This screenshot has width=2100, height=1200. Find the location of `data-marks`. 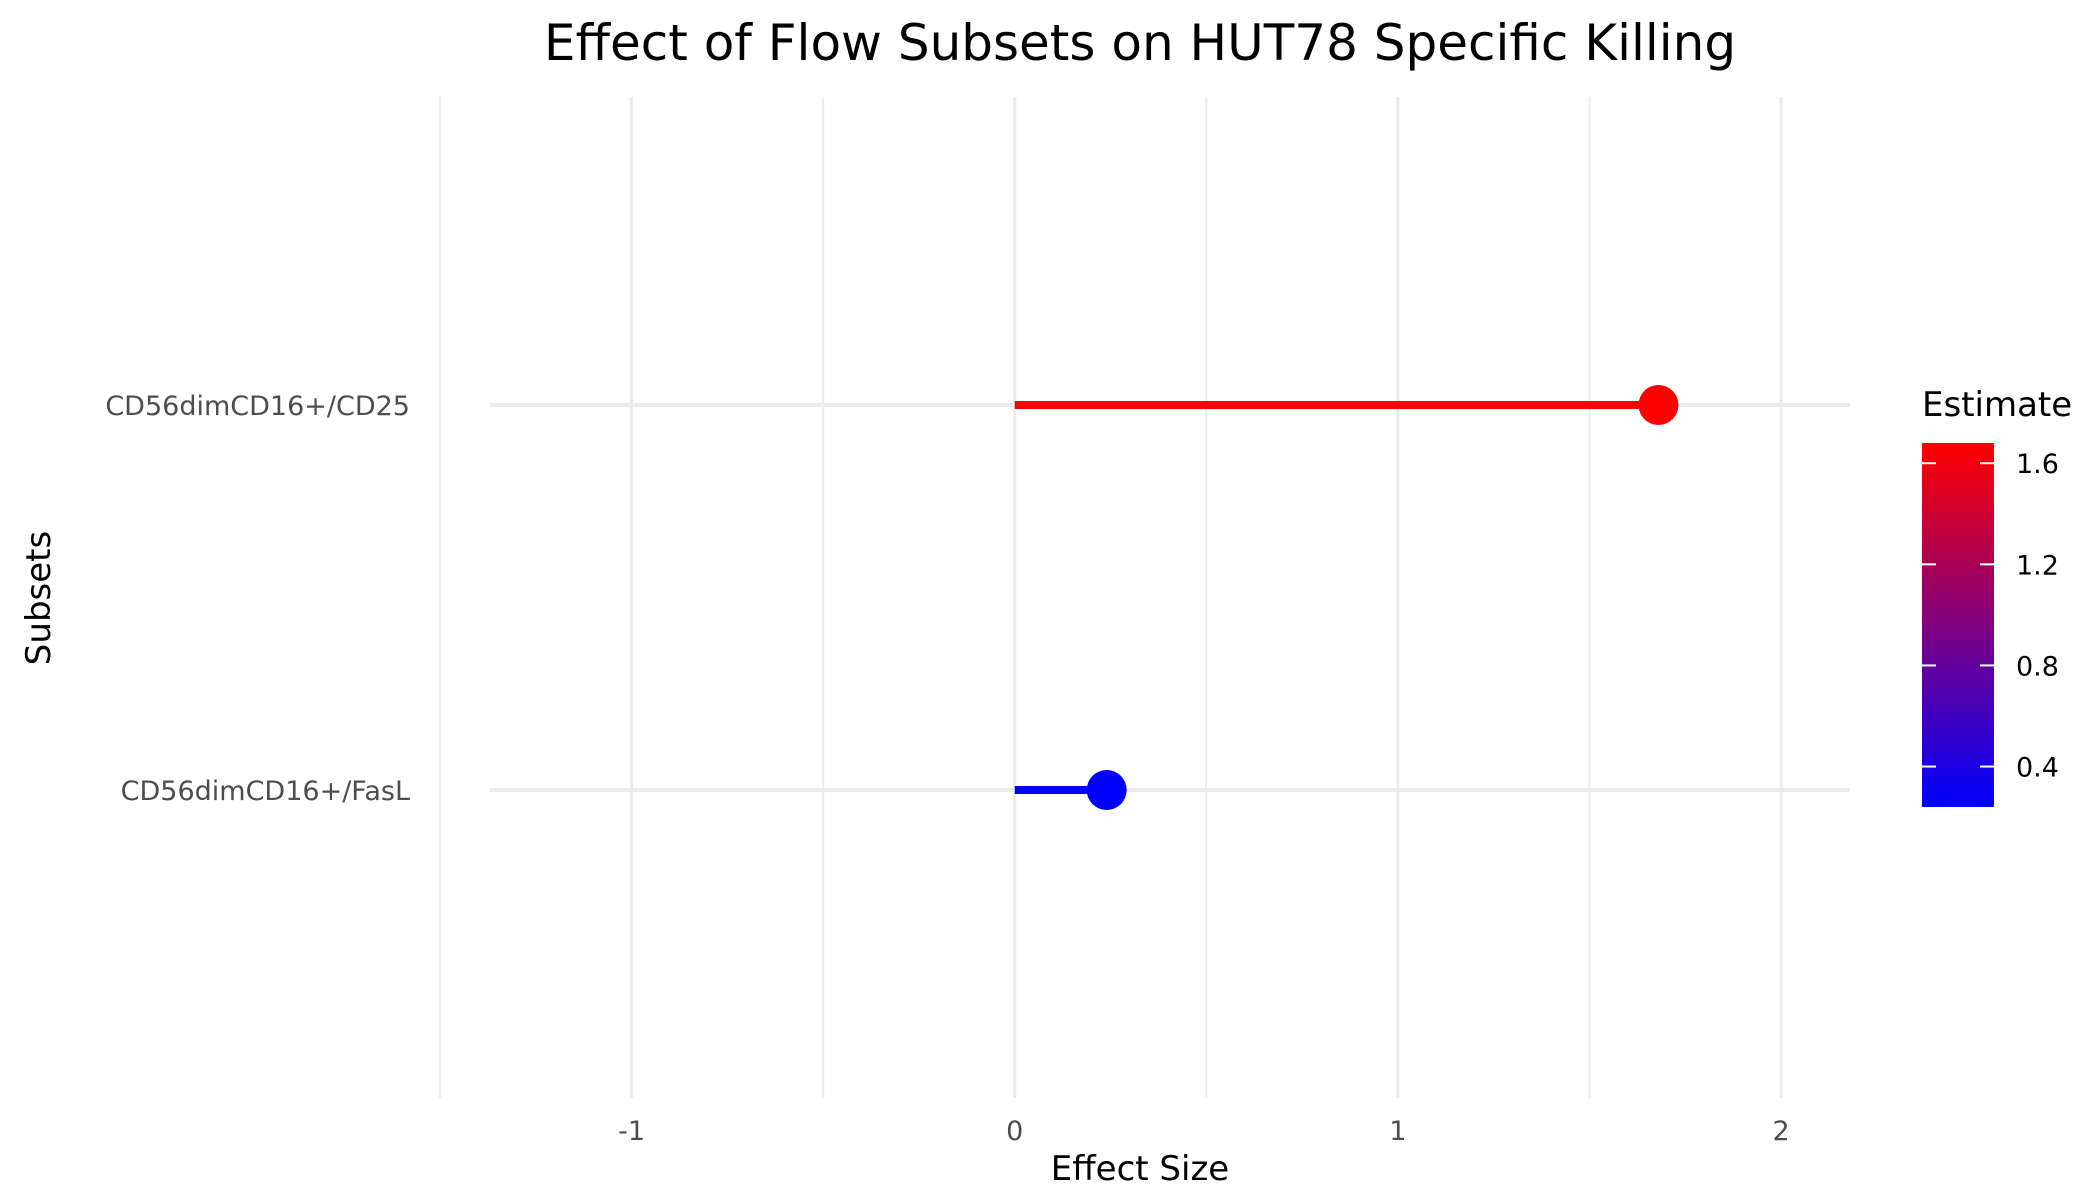

data-marks is located at coordinates (1346, 597).